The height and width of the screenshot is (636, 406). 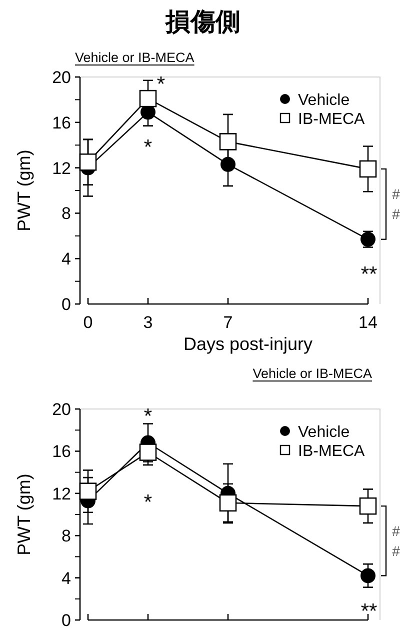 I want to click on x-tick-label: 0, so click(x=88, y=322).